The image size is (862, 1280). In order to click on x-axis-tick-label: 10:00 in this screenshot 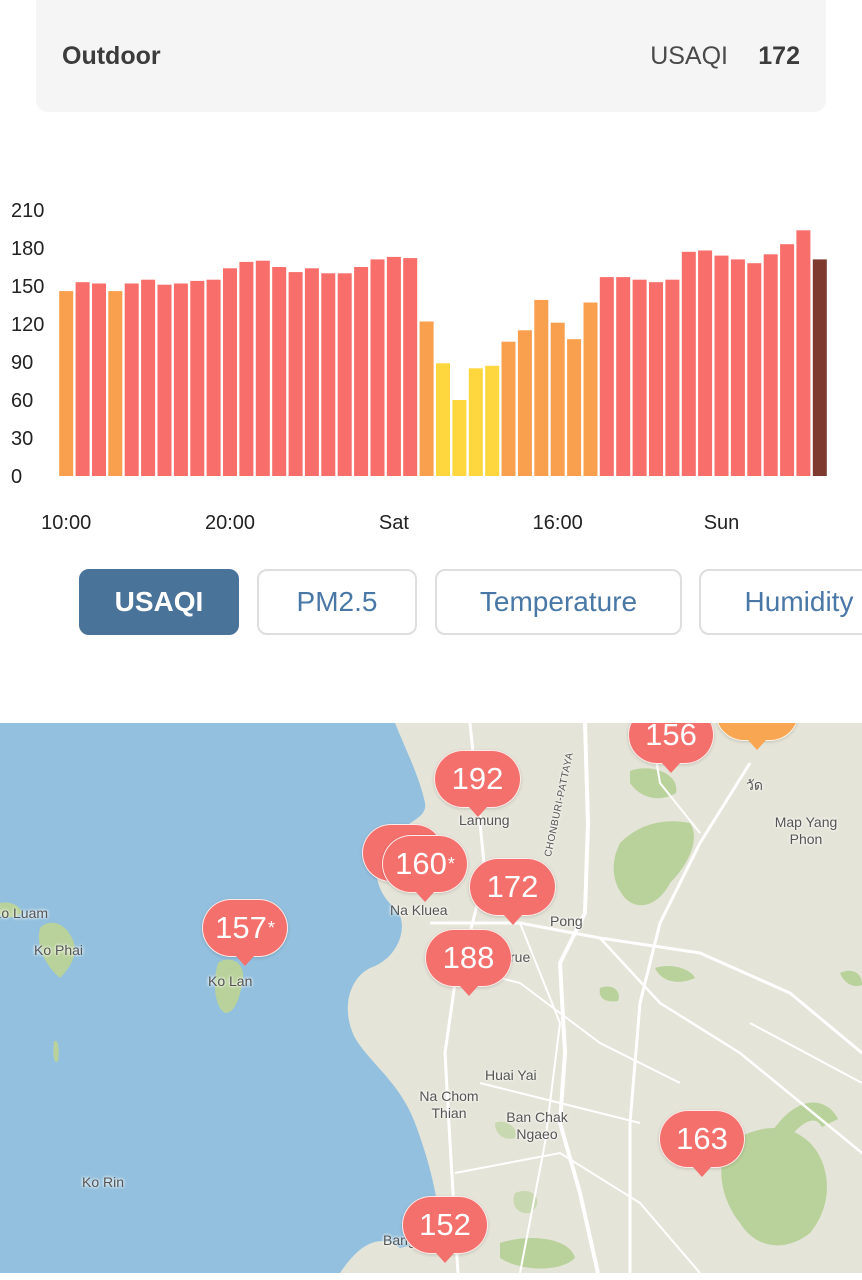, I will do `click(66, 523)`.